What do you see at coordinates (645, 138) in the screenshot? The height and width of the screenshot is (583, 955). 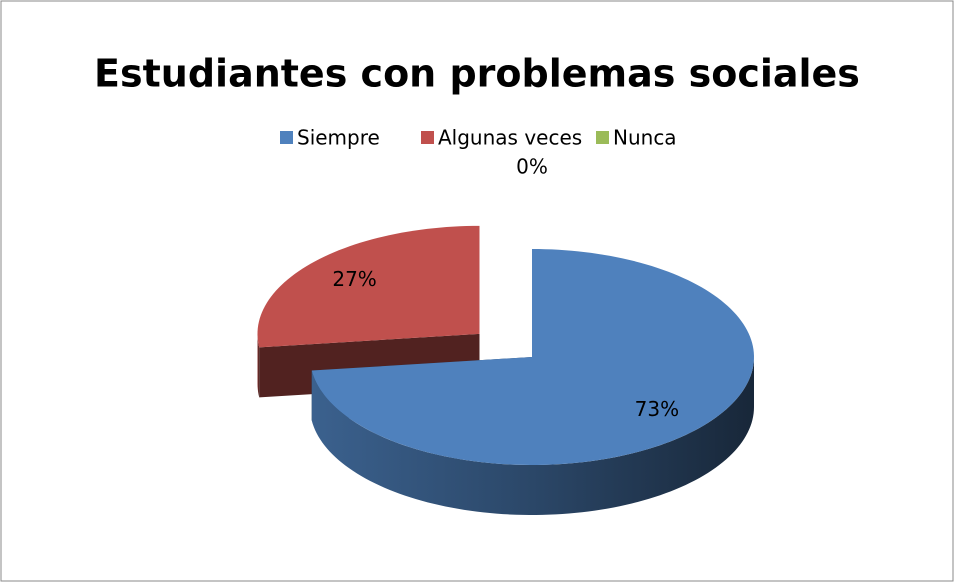 I see `legend-label: Nunca` at bounding box center [645, 138].